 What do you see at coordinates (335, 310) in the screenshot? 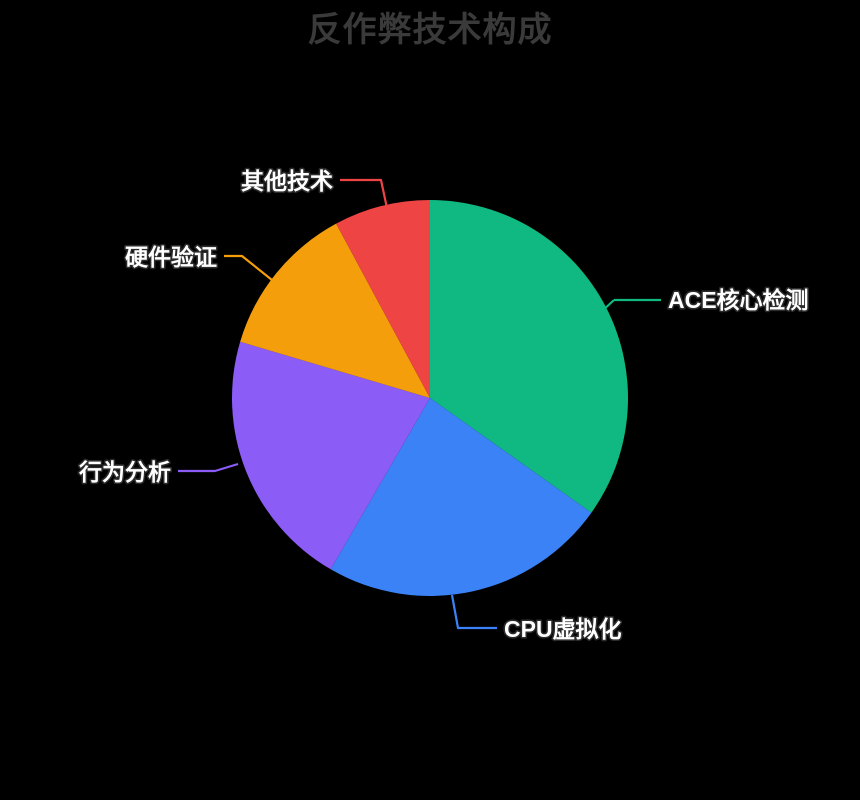
I see `pie-slice-hardware` at bounding box center [335, 310].